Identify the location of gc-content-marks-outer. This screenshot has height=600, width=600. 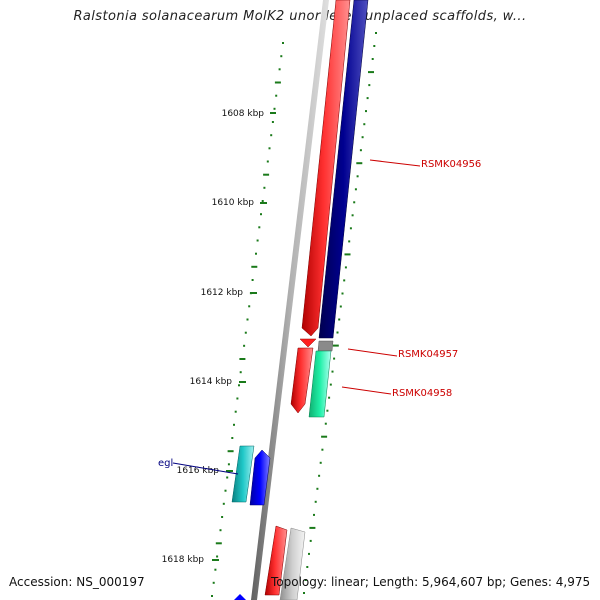
(340, 313).